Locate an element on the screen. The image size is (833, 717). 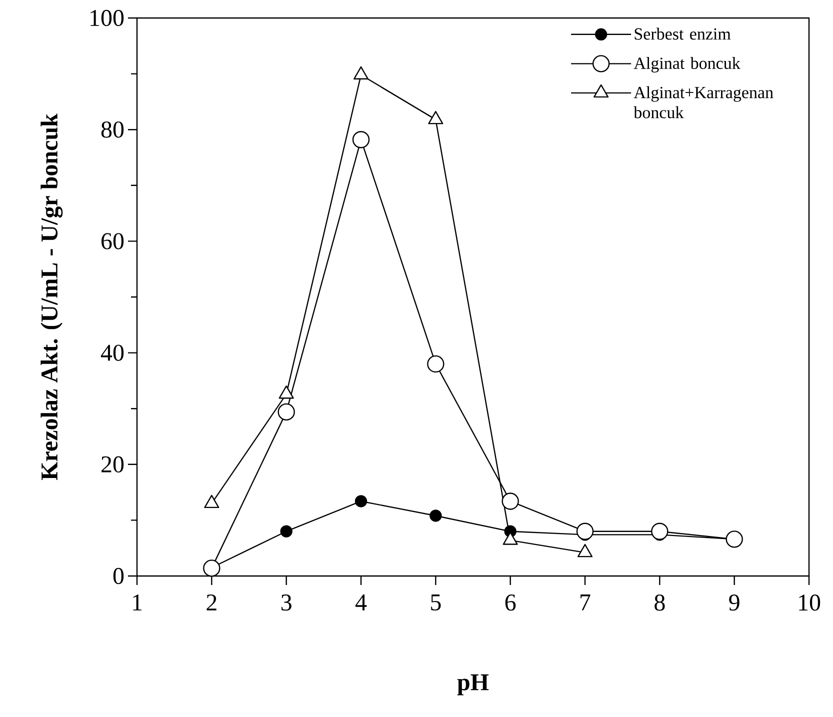
x-axis-title: pH is located at coordinates (473, 685).